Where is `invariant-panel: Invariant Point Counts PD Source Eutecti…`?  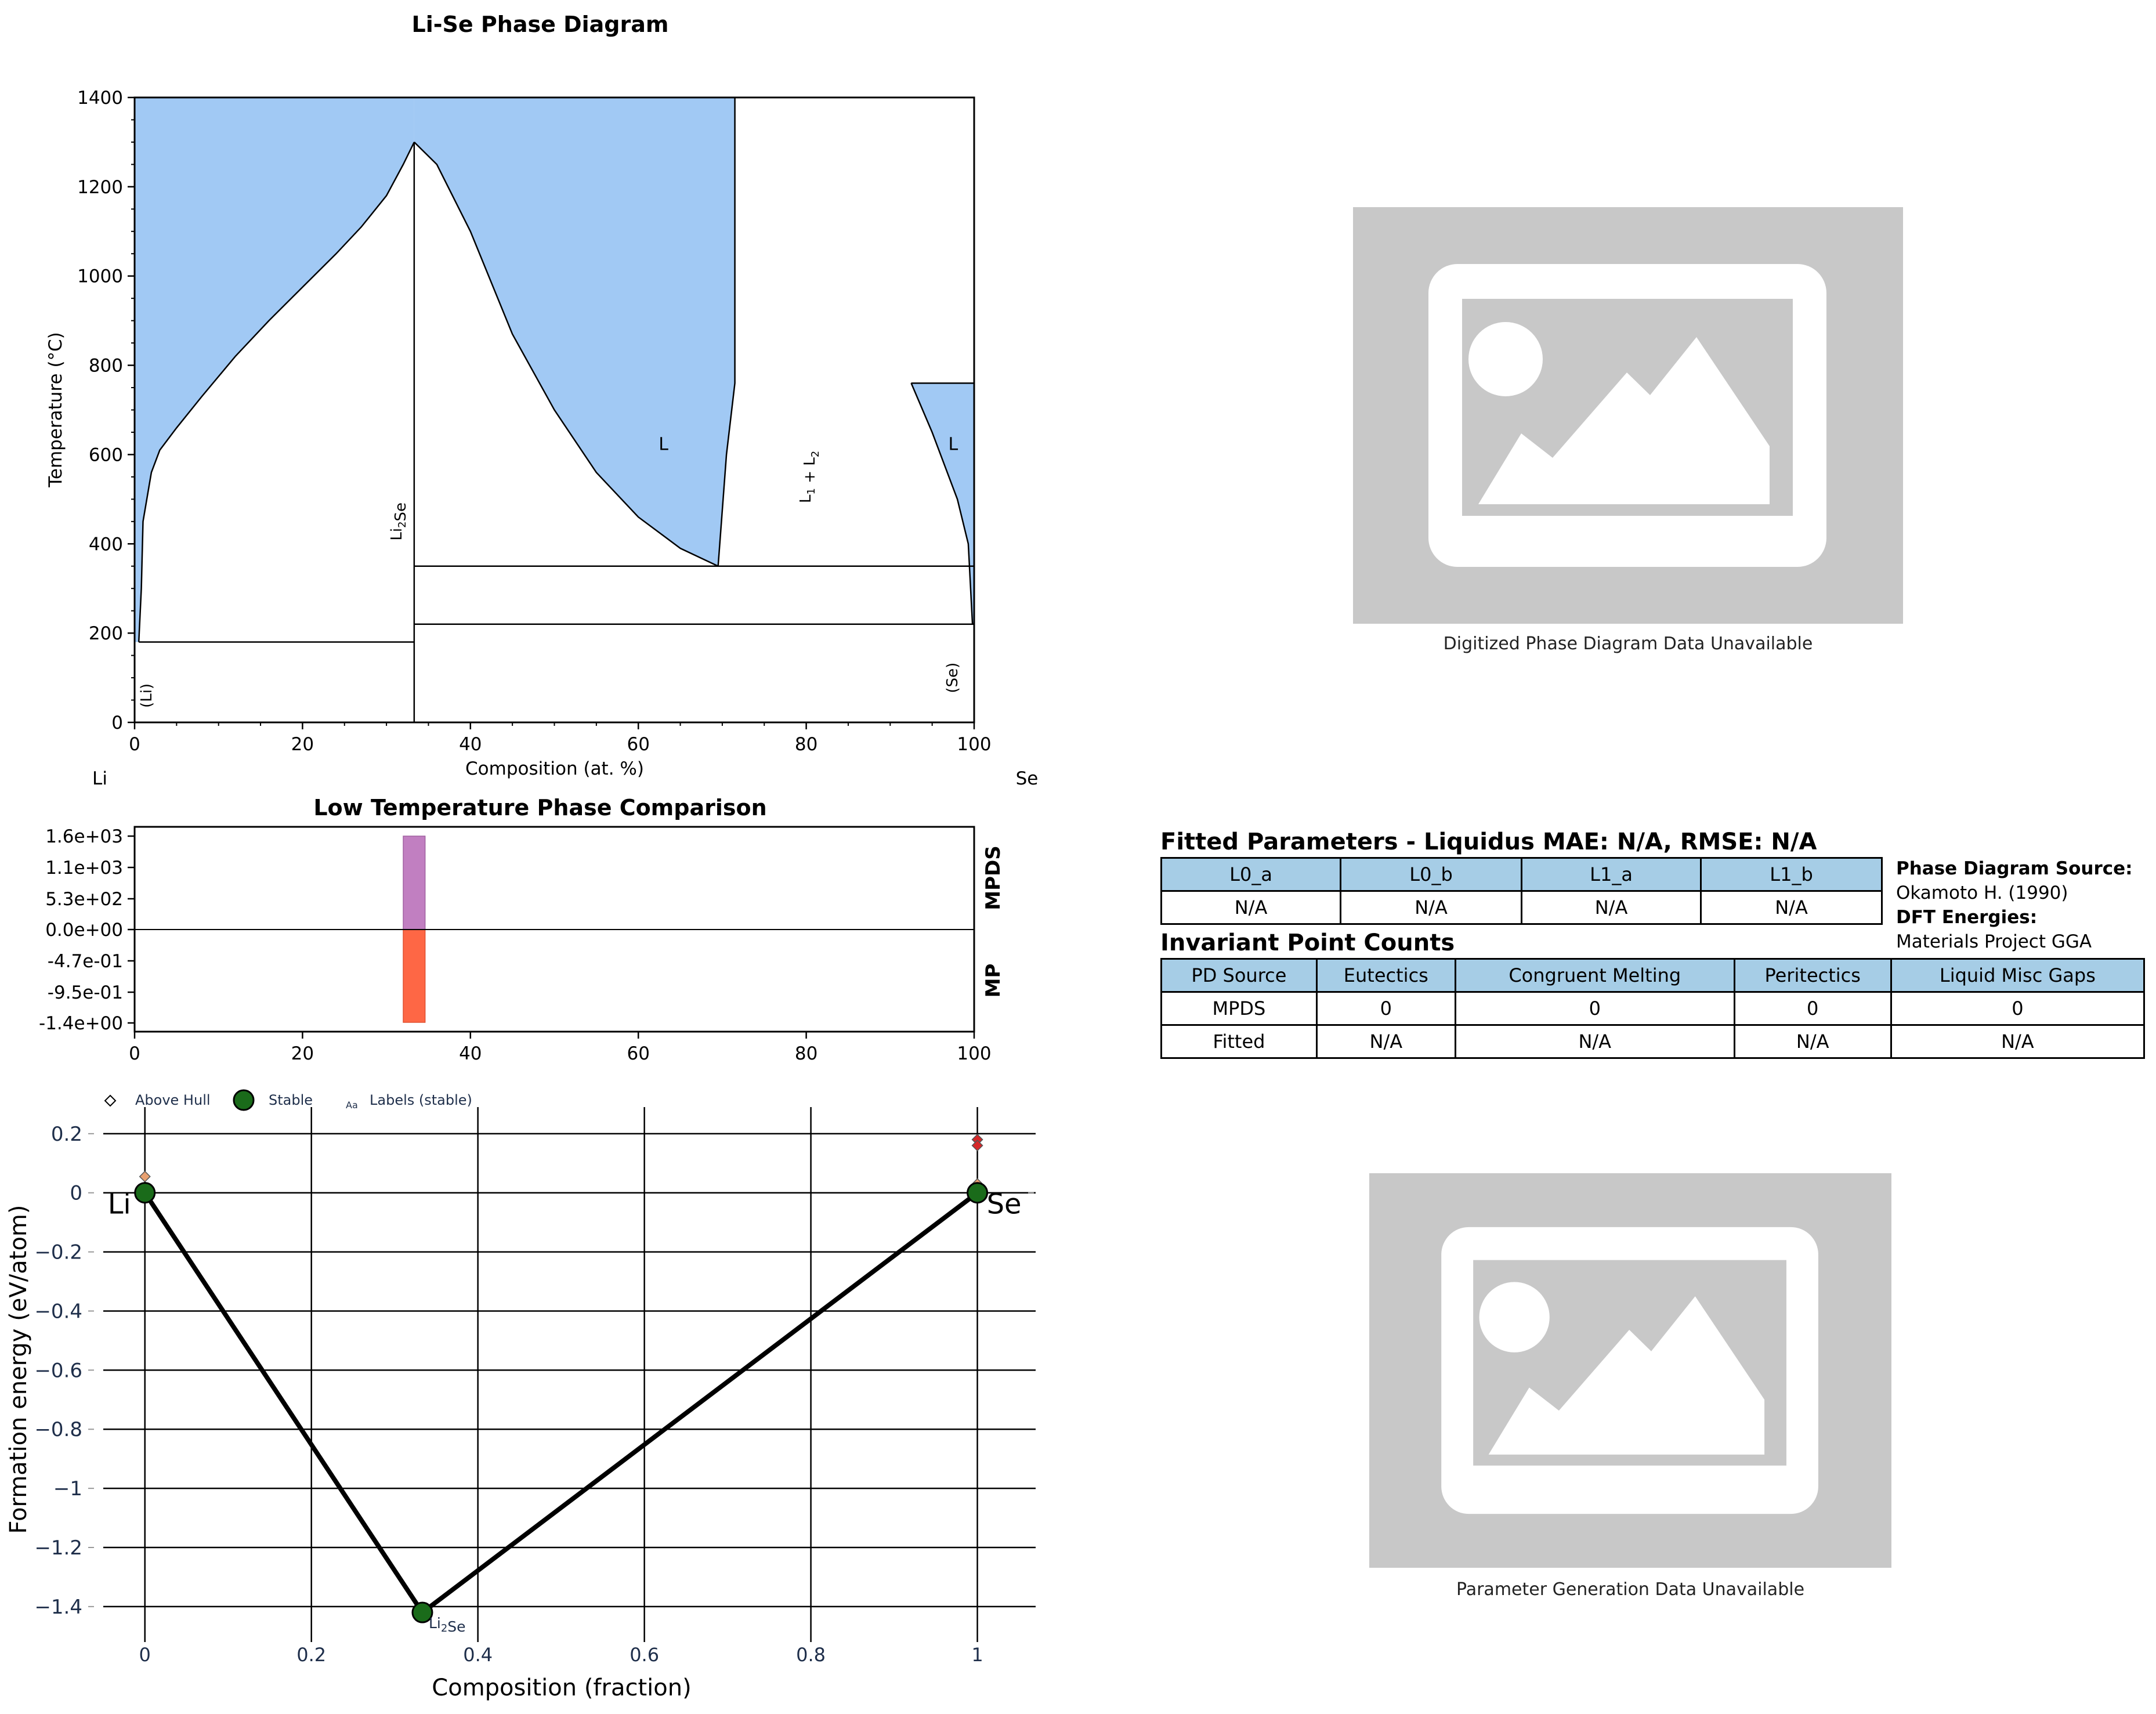
invariant-panel: Invariant Point Counts PD Source Eutecti… is located at coordinates (1653, 995).